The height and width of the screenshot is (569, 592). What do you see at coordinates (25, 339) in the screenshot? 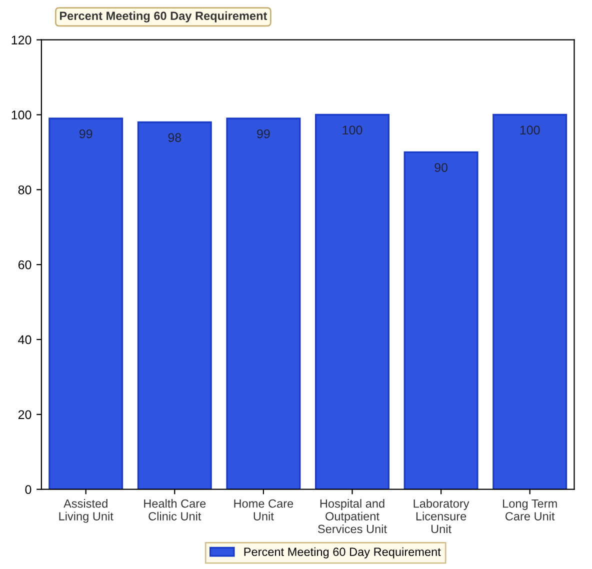
I see `y-tick-label: 40` at bounding box center [25, 339].